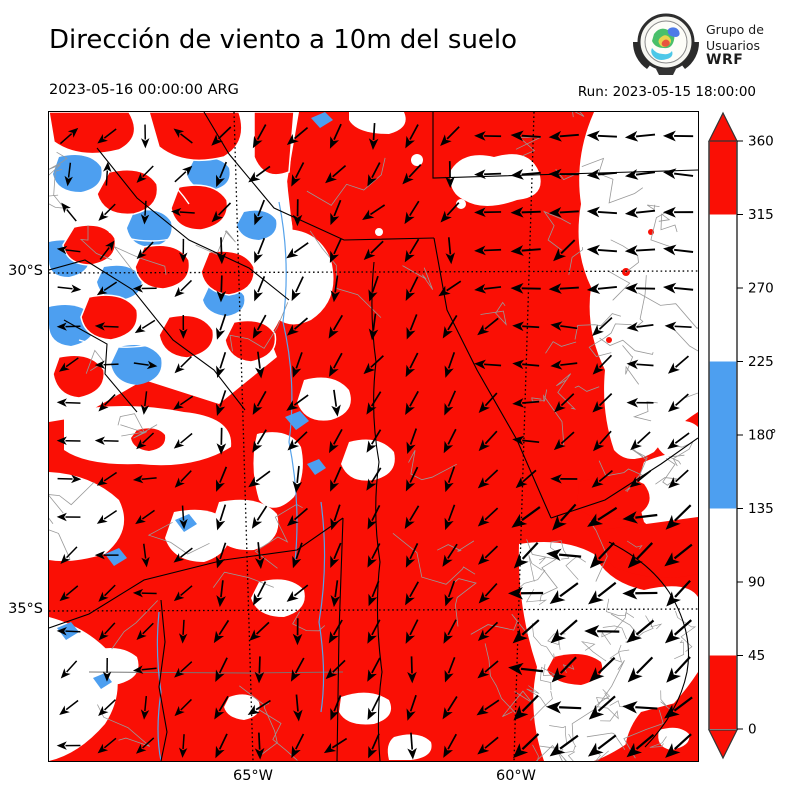 Image resolution: width=800 pixels, height=800 pixels. I want to click on colorbar-extend-top, so click(723, 126).